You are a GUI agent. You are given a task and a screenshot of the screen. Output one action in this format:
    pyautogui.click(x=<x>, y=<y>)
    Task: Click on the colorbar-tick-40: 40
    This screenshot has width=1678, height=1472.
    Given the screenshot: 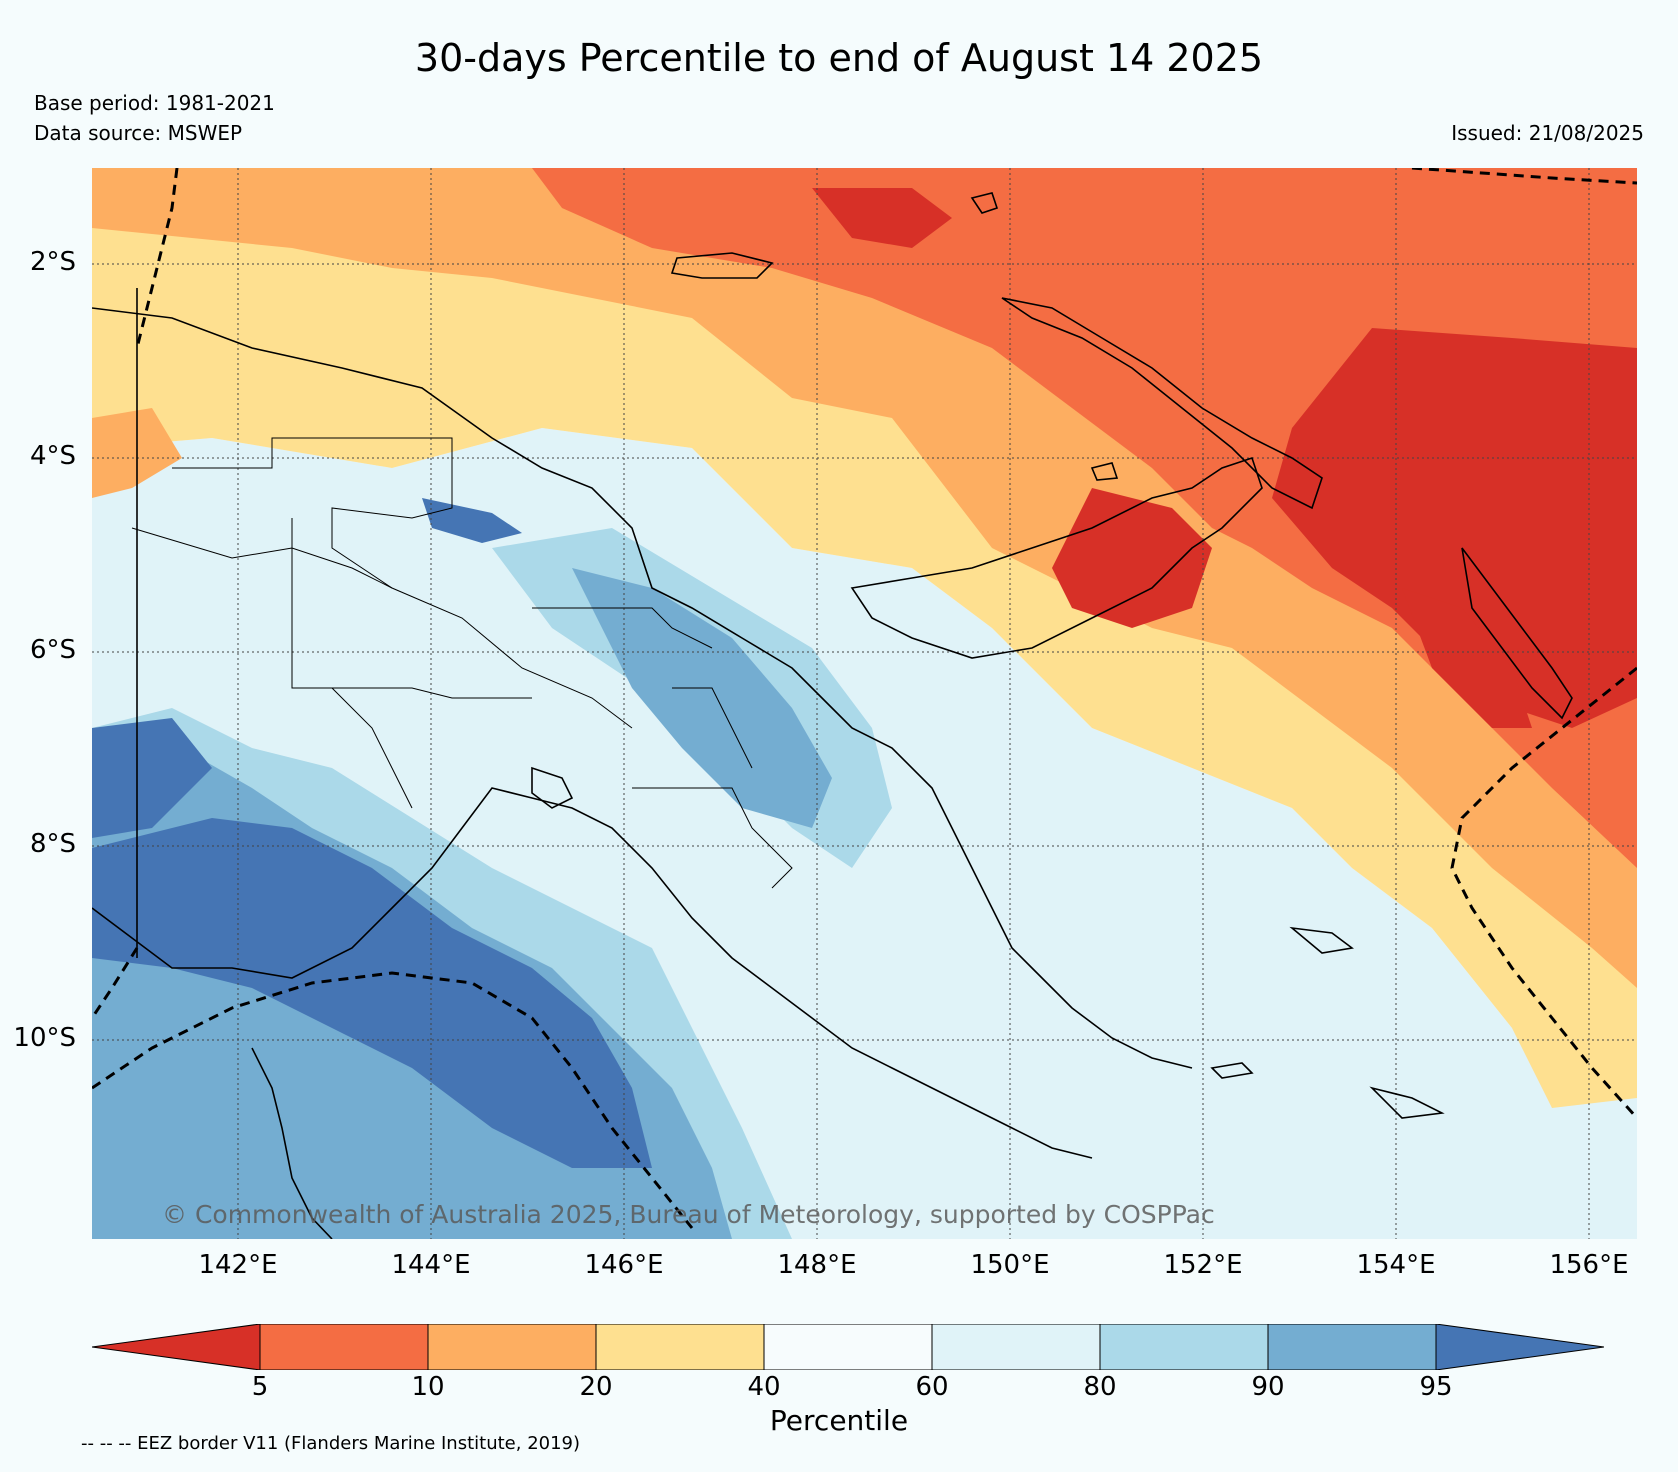 What is the action you would take?
    pyautogui.click(x=764, y=1387)
    